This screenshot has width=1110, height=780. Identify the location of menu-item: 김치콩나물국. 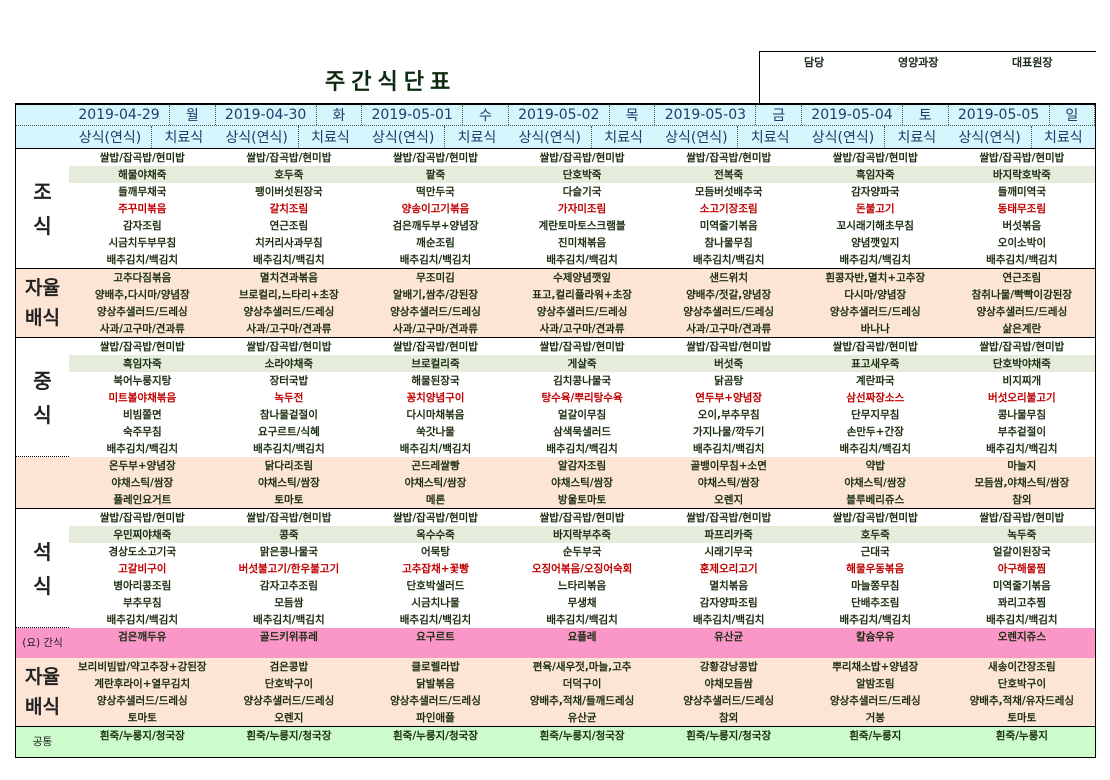
(582, 381).